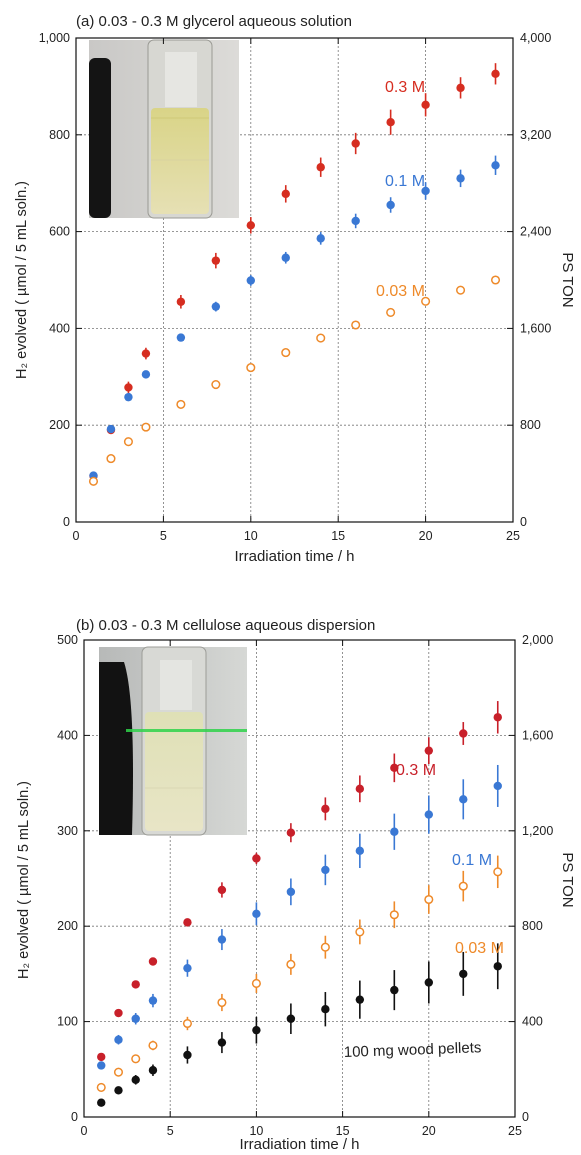  I want to click on panel-a-y-tick-label: 400, so click(59, 328).